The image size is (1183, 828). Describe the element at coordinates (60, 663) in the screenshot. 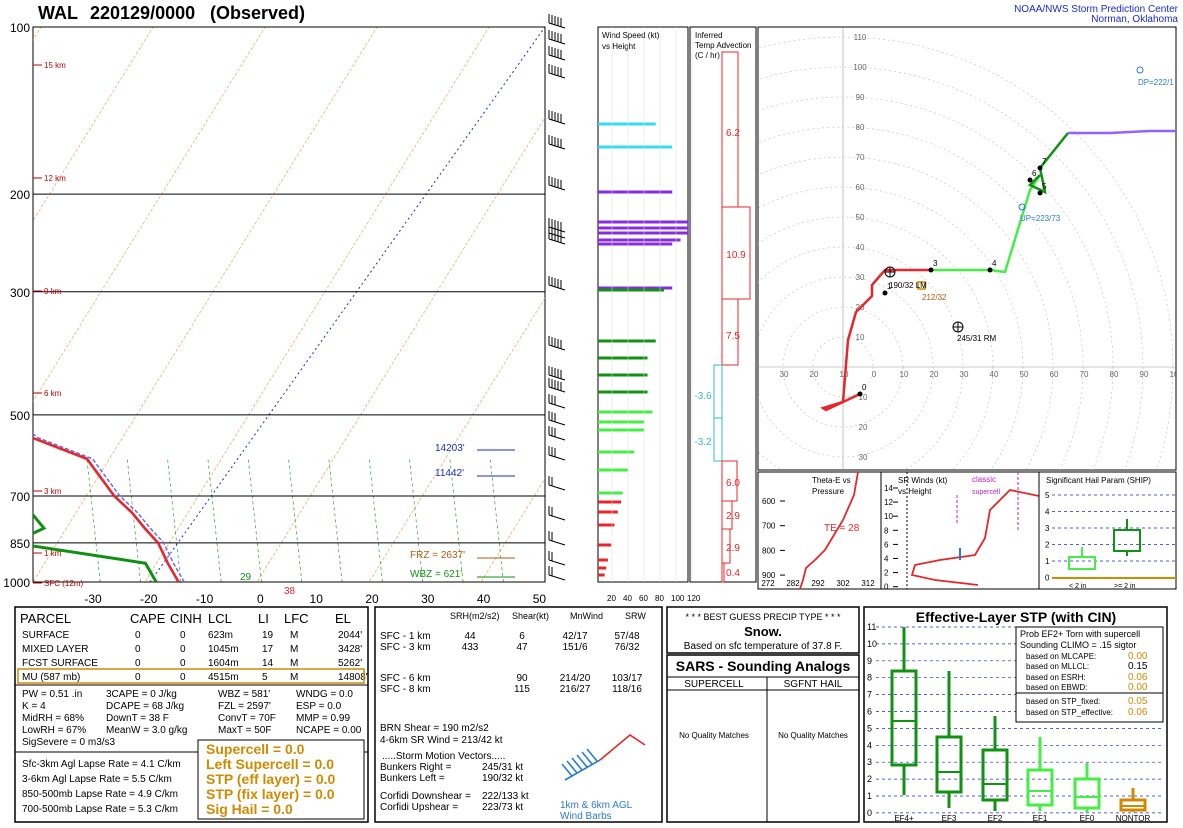

I see `parcel-cell: FCST SURFACE` at that location.